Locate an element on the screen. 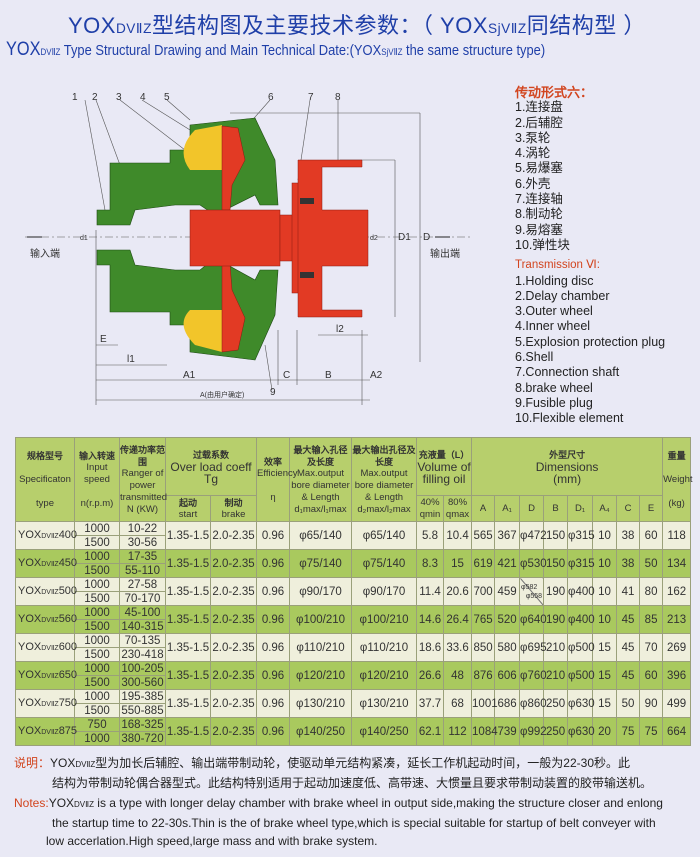 This screenshot has width=700, height=857. legend-item: 9.易熔塞 is located at coordinates (539, 229).